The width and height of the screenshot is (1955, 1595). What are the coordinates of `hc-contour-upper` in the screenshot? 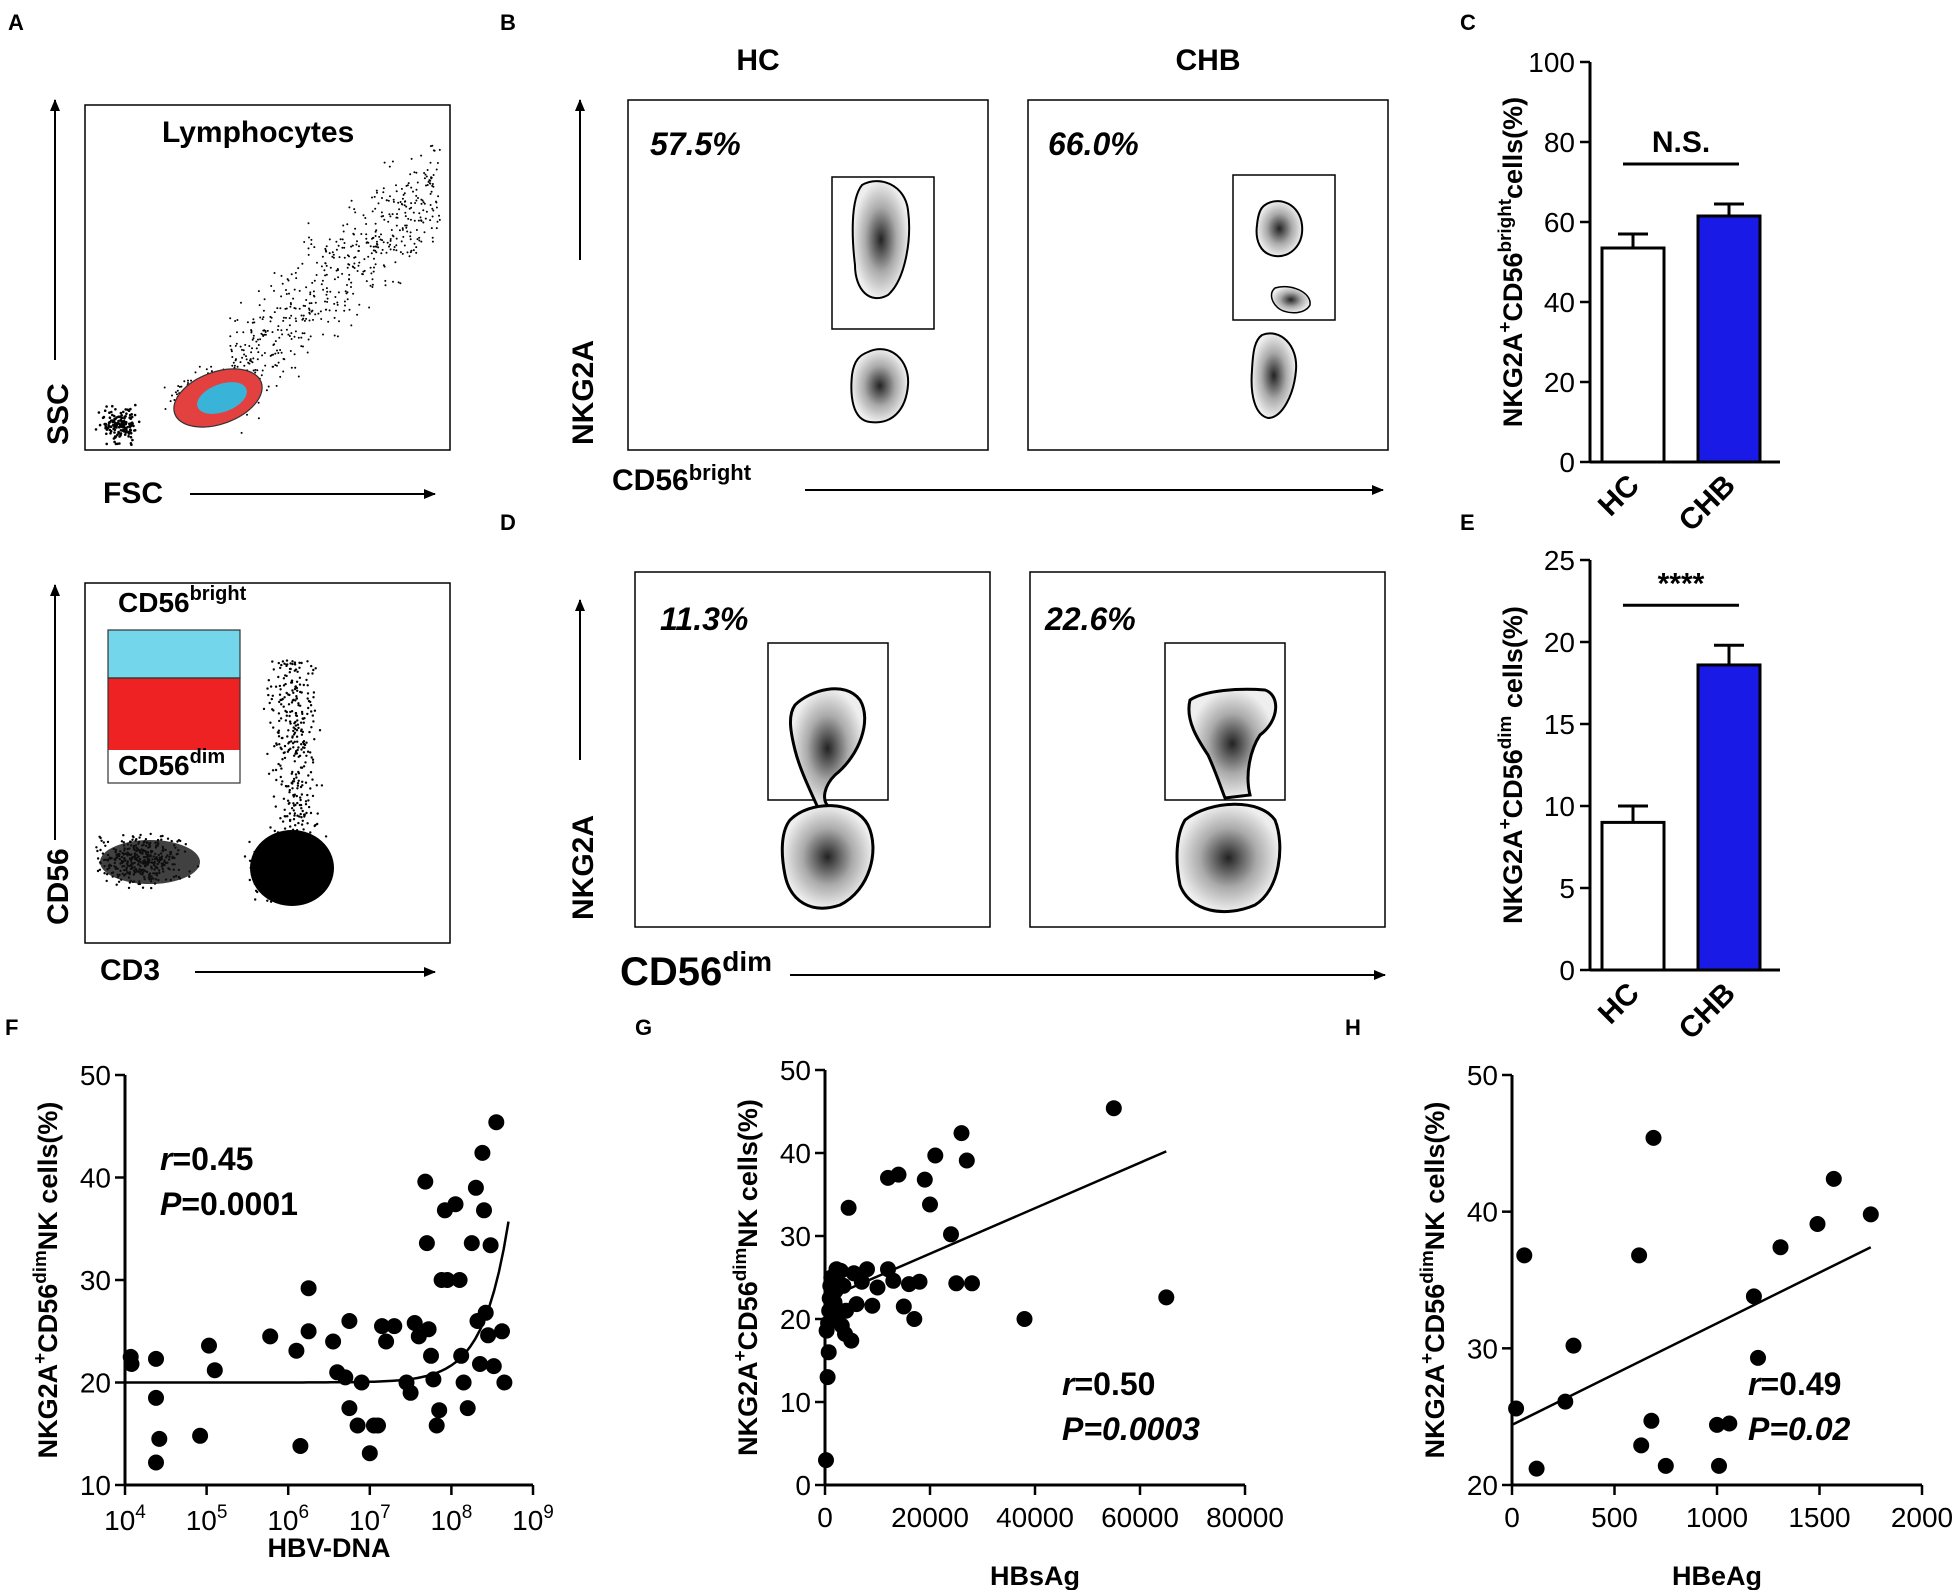 It's located at (828, 748).